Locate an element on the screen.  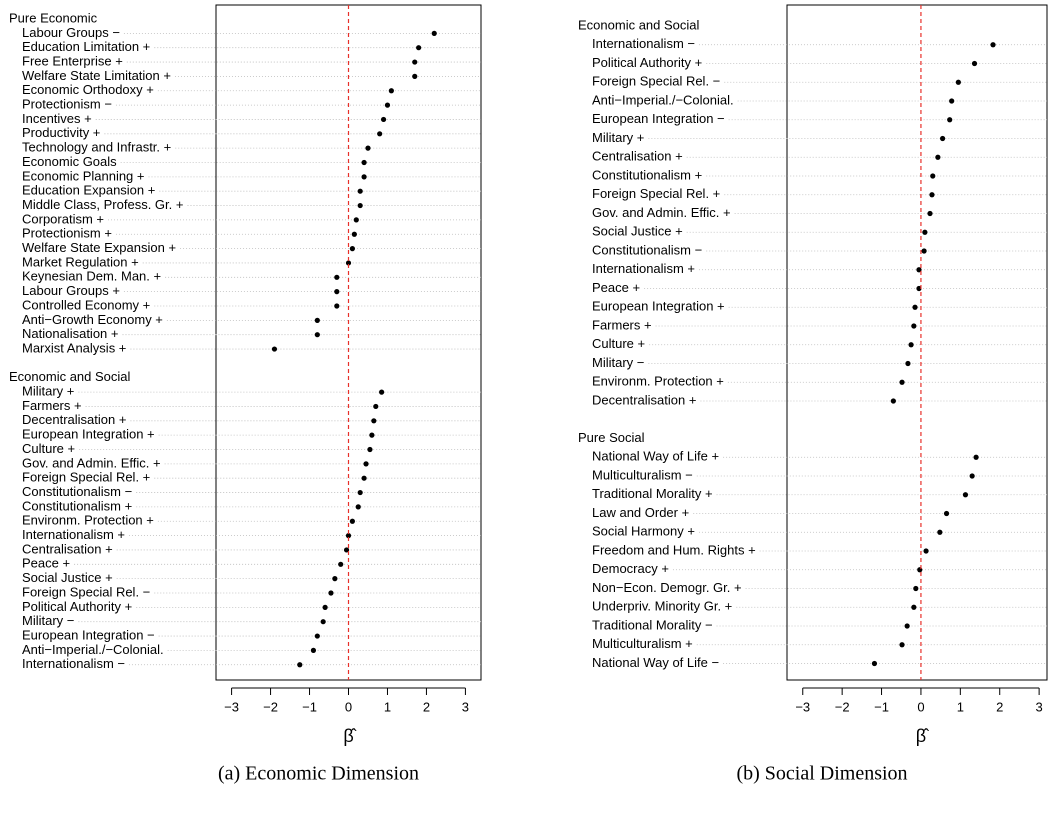
x-tick-label: 2 is located at coordinates (999, 706).